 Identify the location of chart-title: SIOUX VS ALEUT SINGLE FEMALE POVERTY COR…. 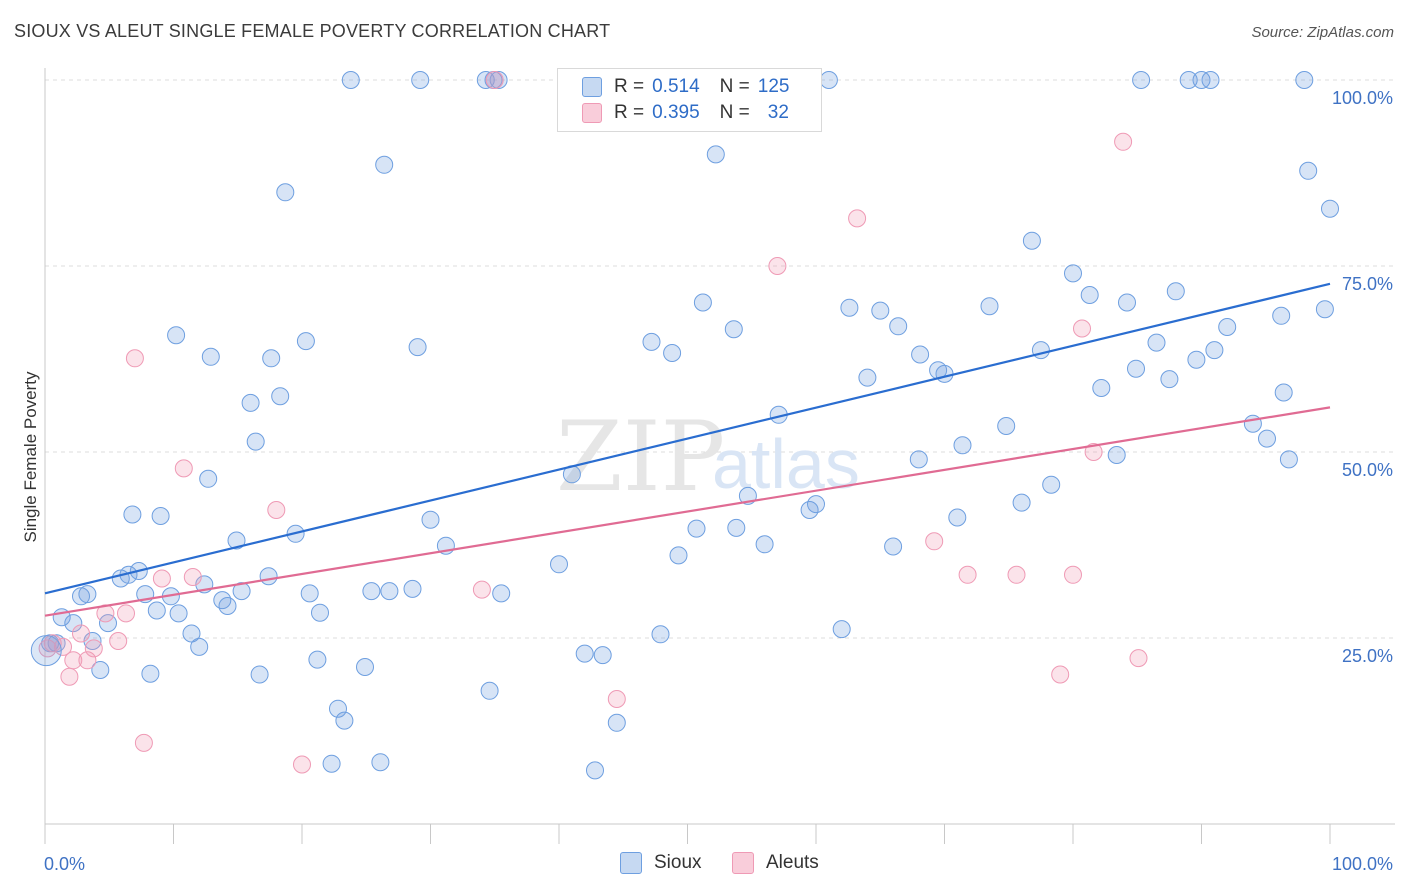
(312, 31).